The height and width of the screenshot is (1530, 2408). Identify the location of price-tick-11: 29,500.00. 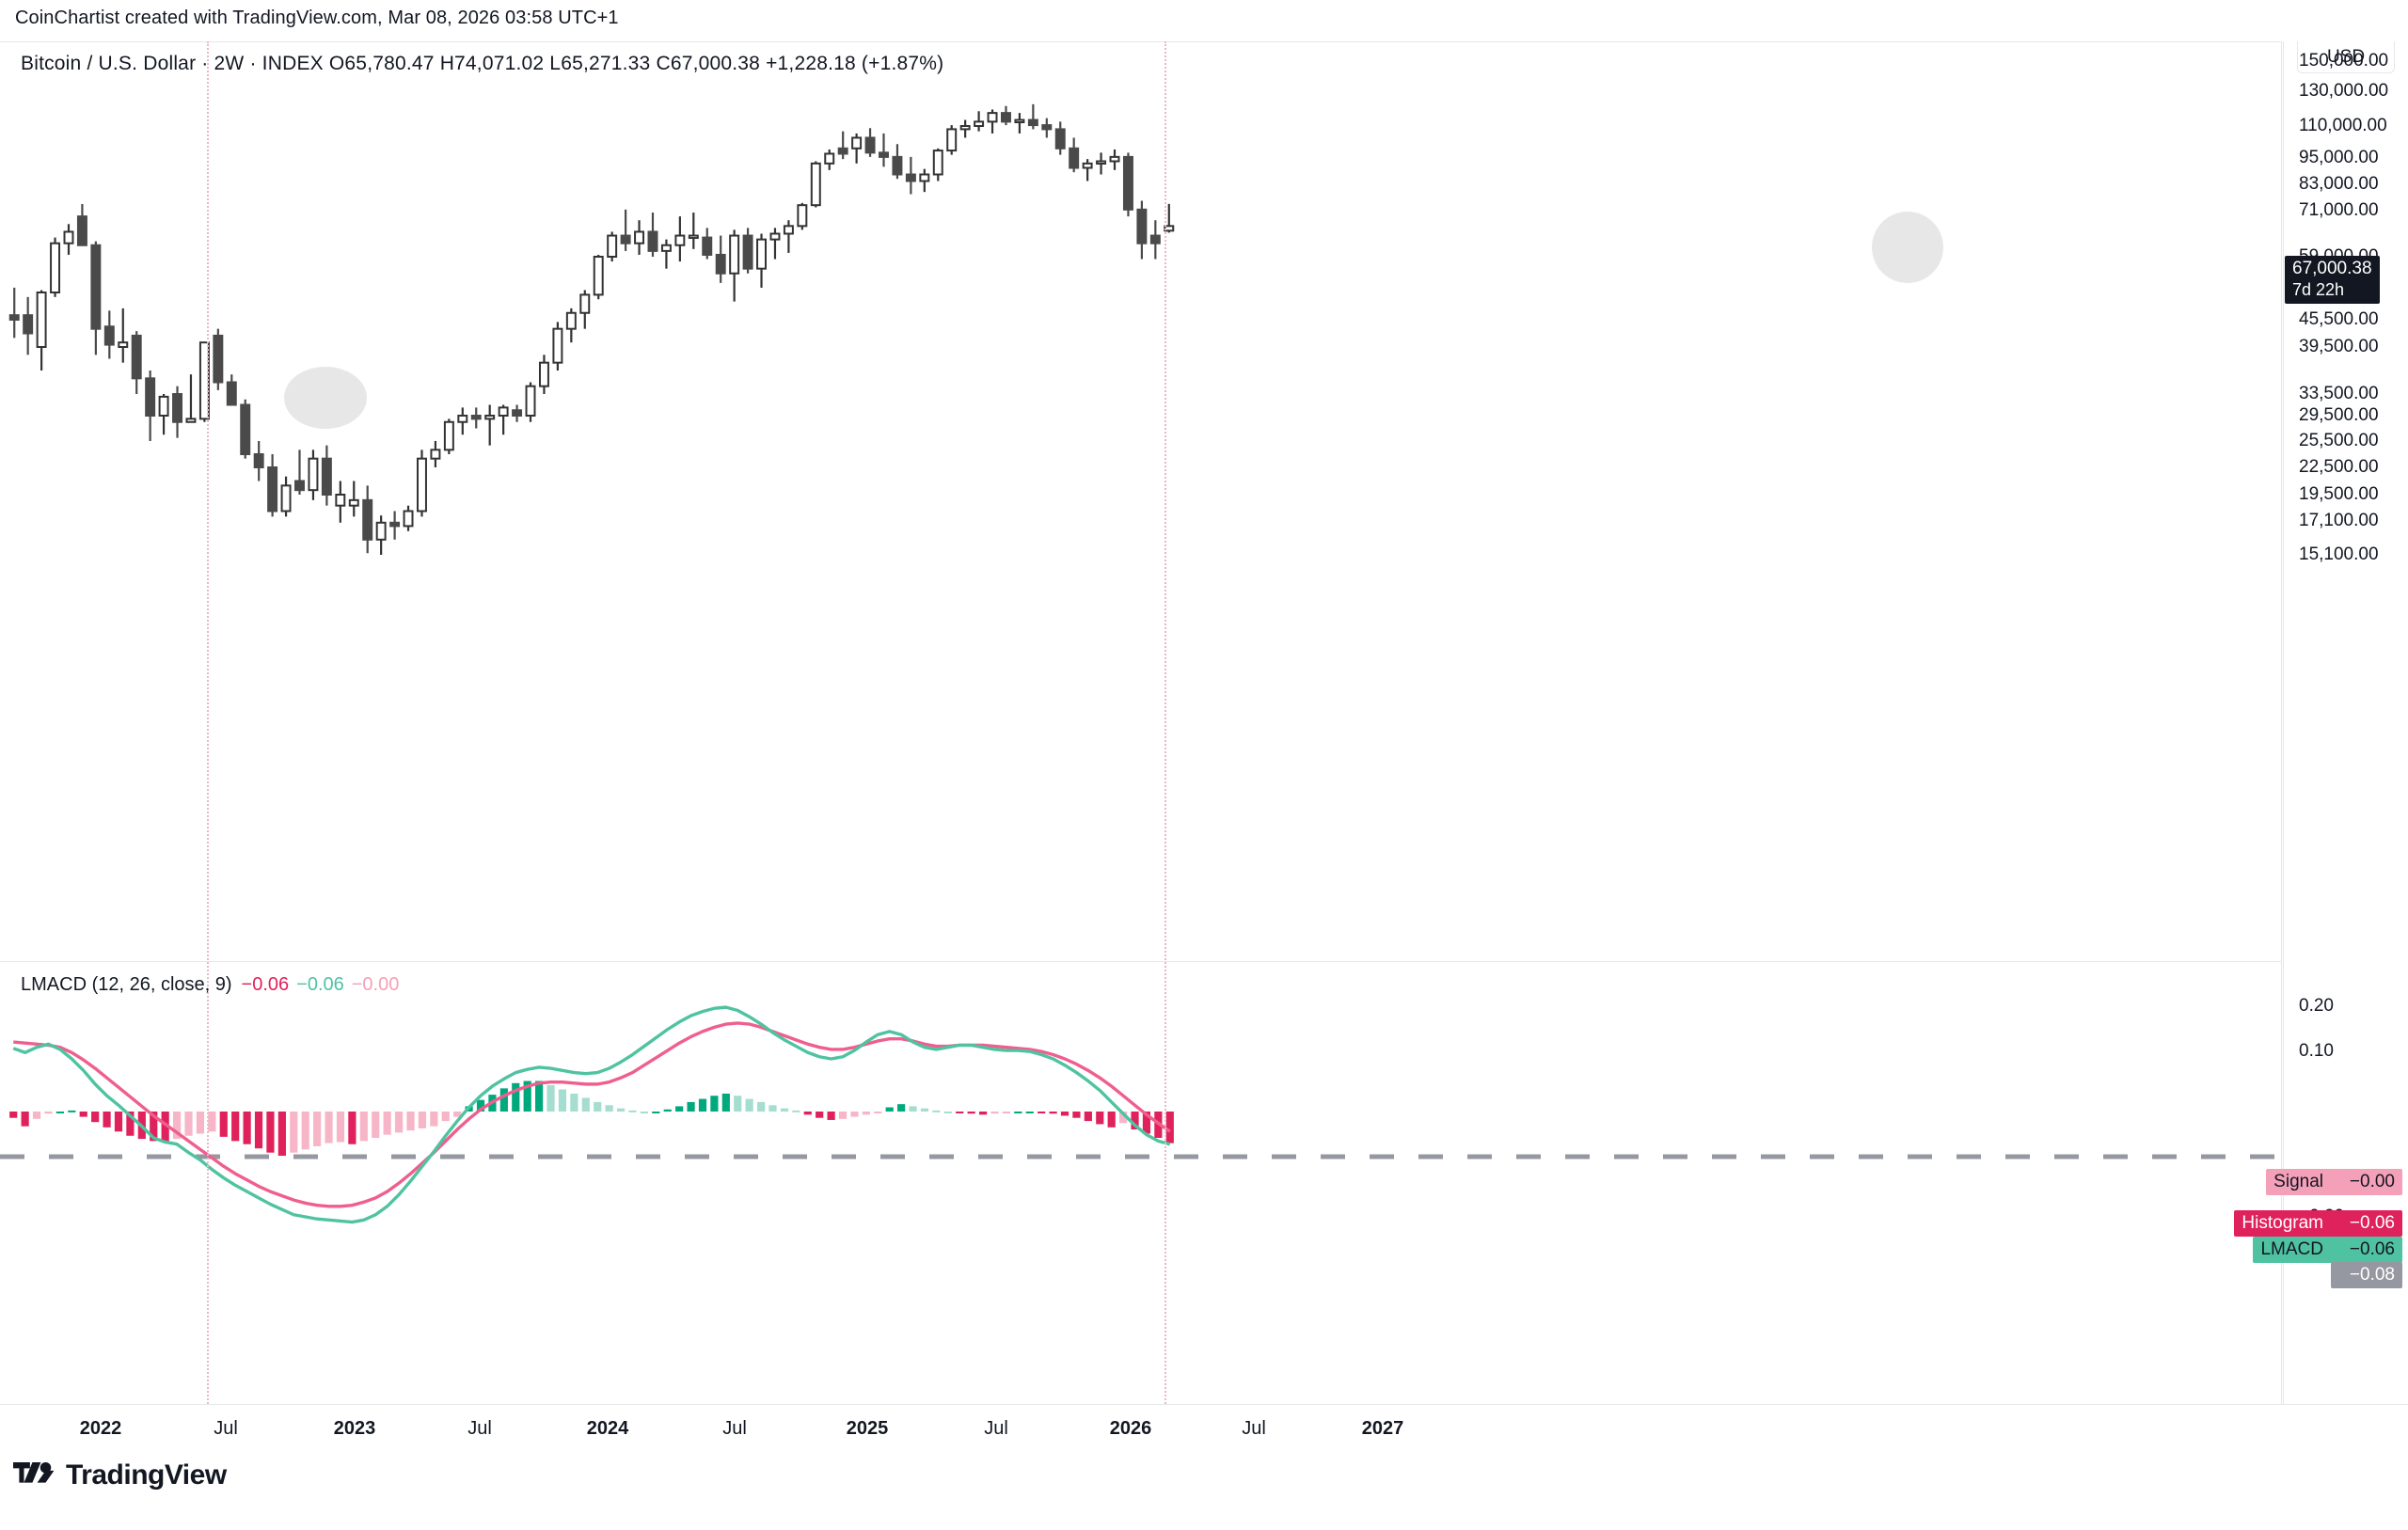
(2339, 415).